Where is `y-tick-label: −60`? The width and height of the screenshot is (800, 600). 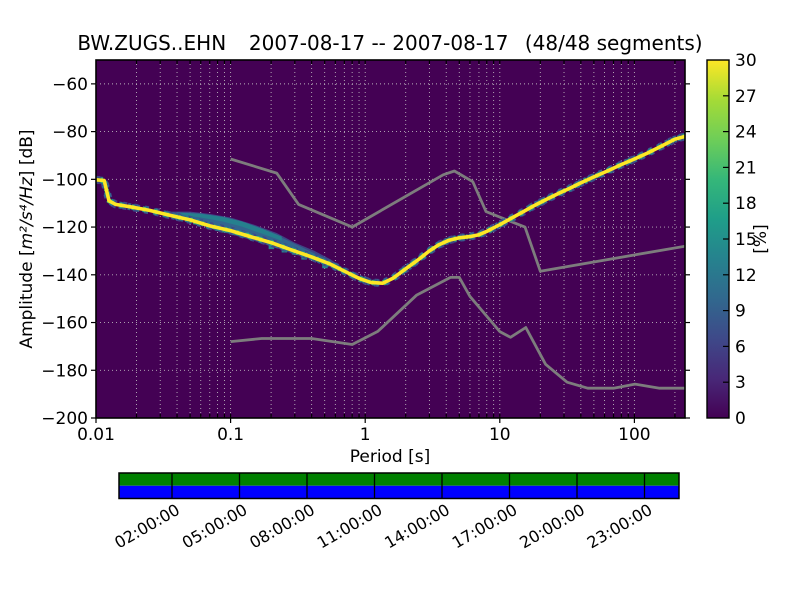
y-tick-label: −60 is located at coordinates (70, 85).